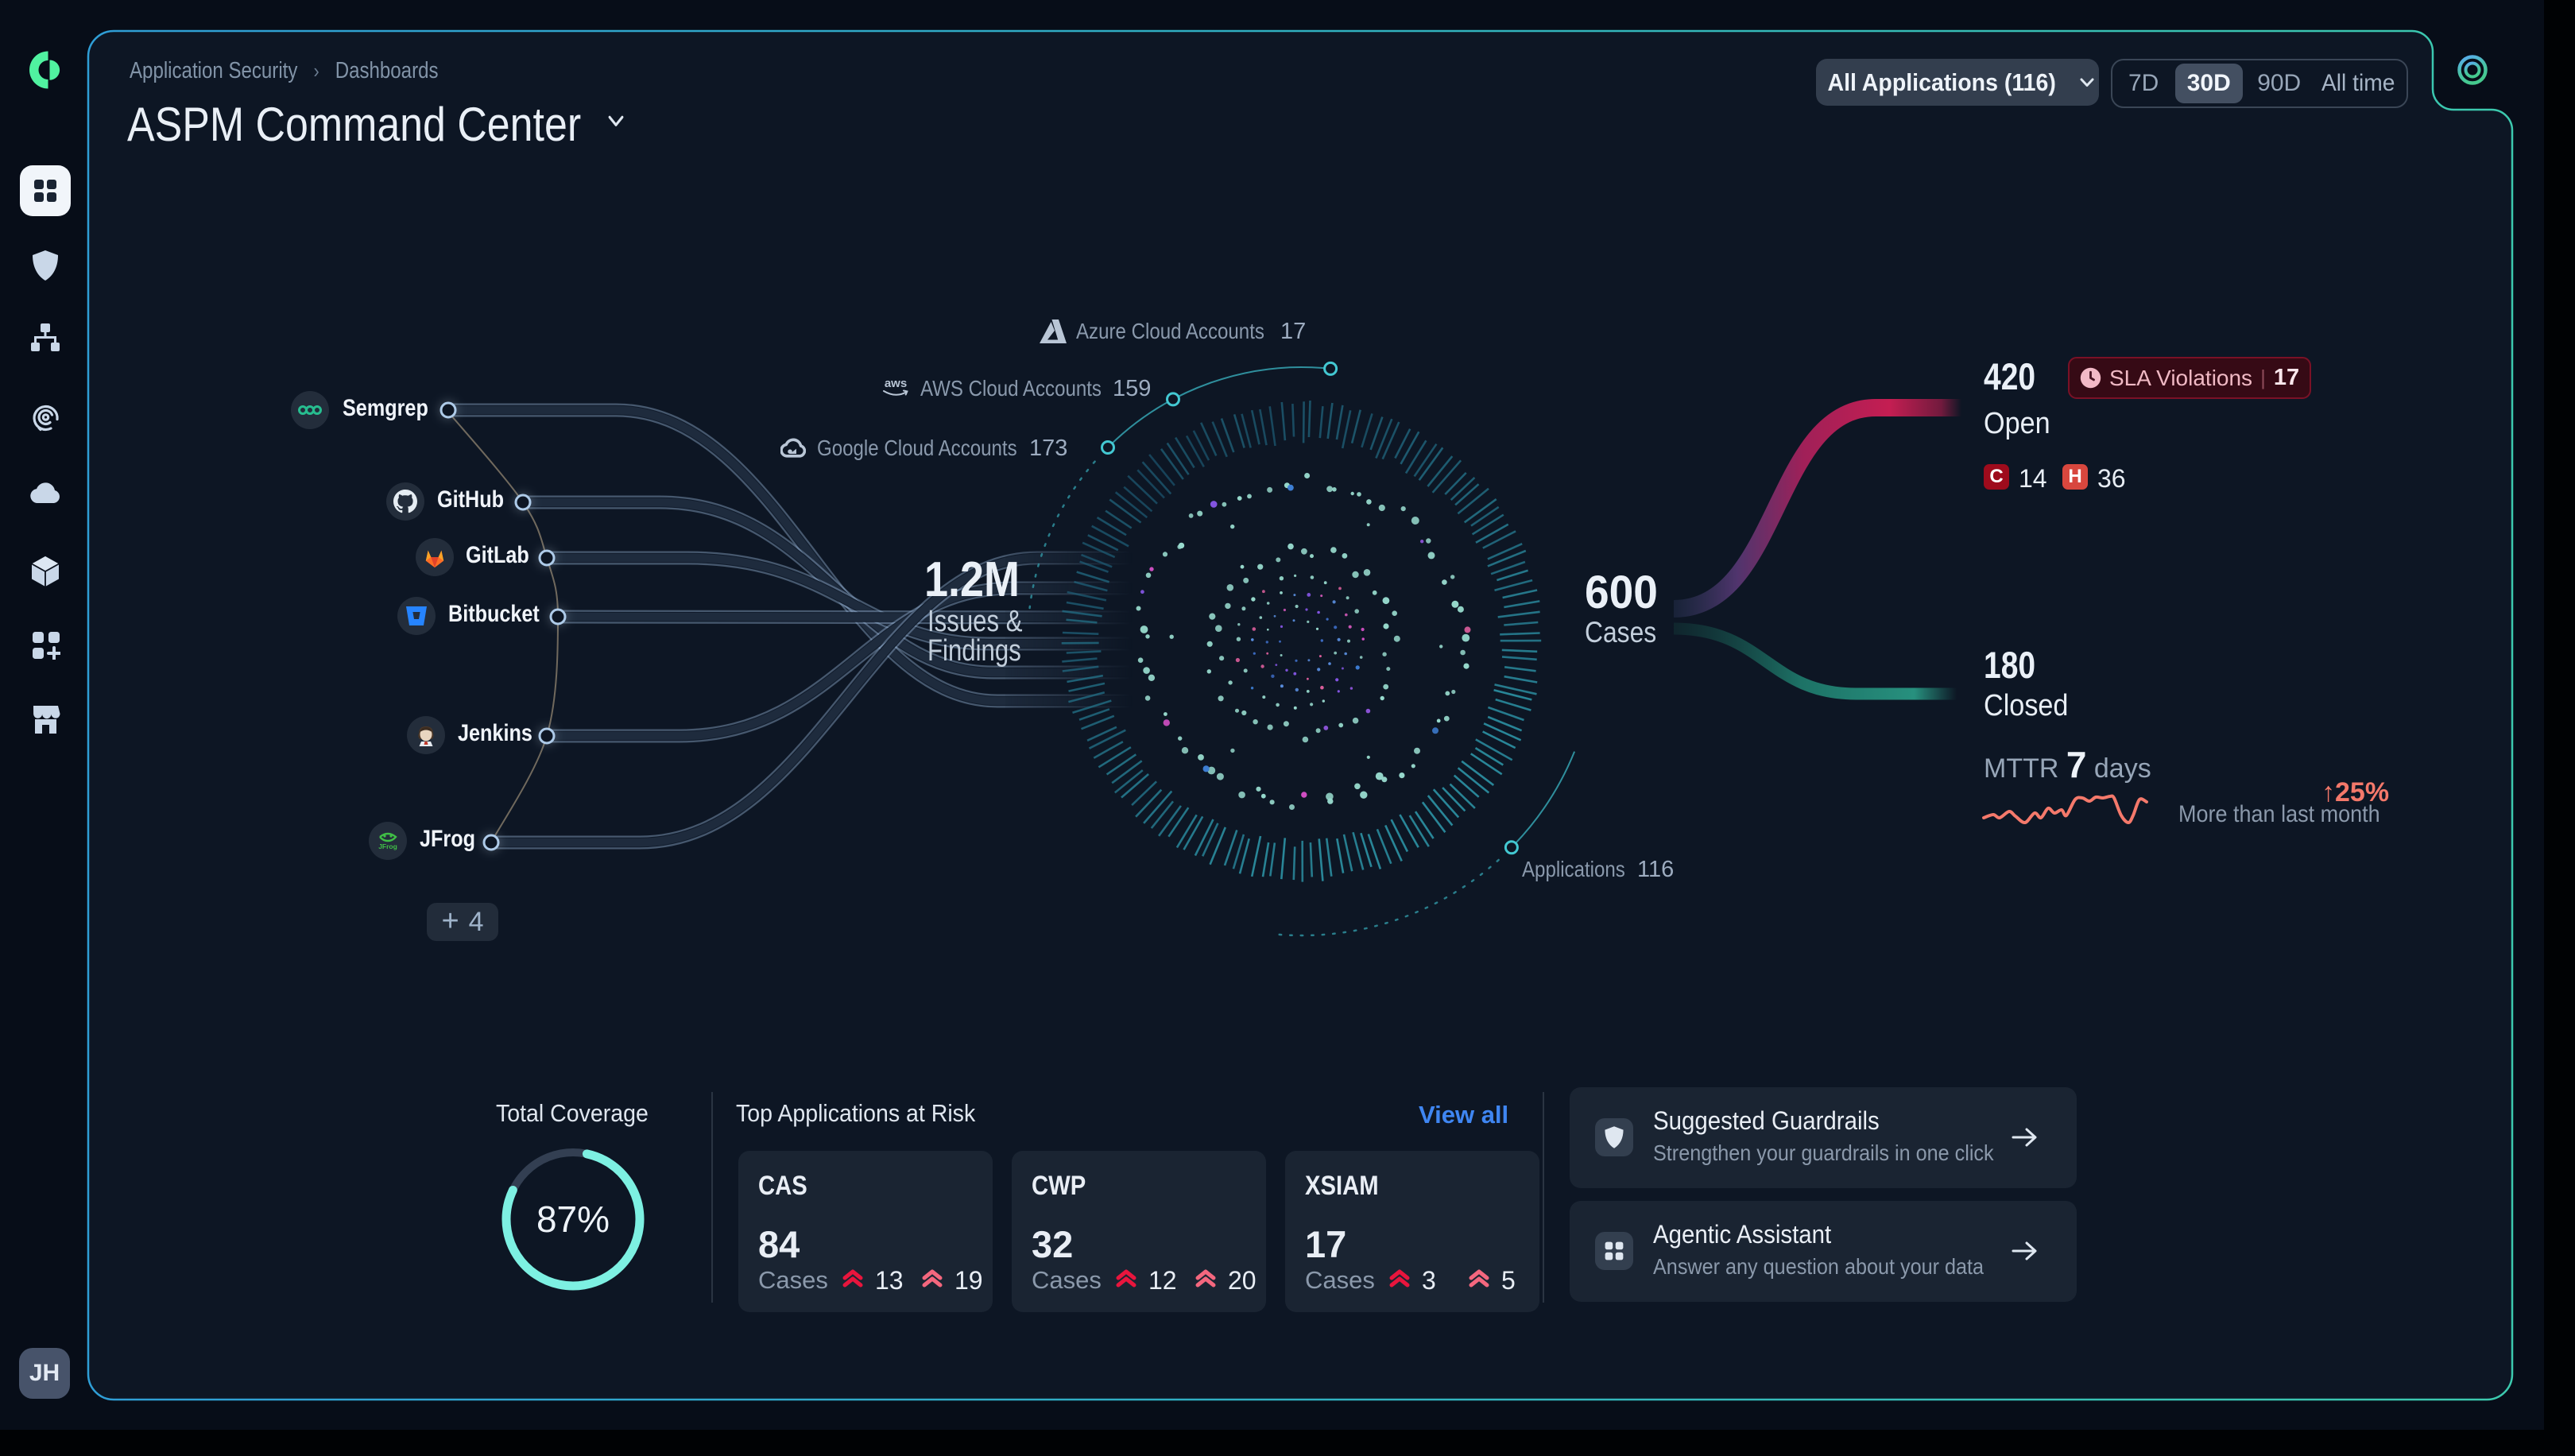 This screenshot has width=2575, height=1456. Describe the element at coordinates (896, 383) in the screenshot. I see `svg-text: aws` at that location.